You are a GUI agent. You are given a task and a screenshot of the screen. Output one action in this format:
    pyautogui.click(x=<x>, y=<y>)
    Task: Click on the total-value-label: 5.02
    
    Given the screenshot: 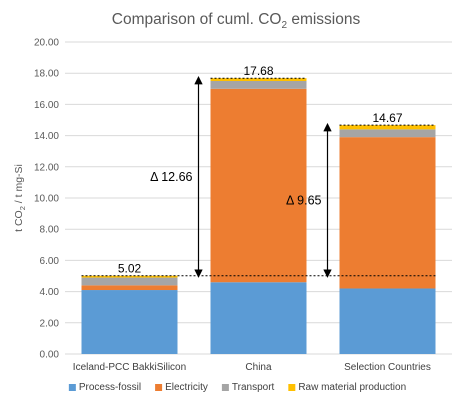 What is the action you would take?
    pyautogui.click(x=130, y=269)
    